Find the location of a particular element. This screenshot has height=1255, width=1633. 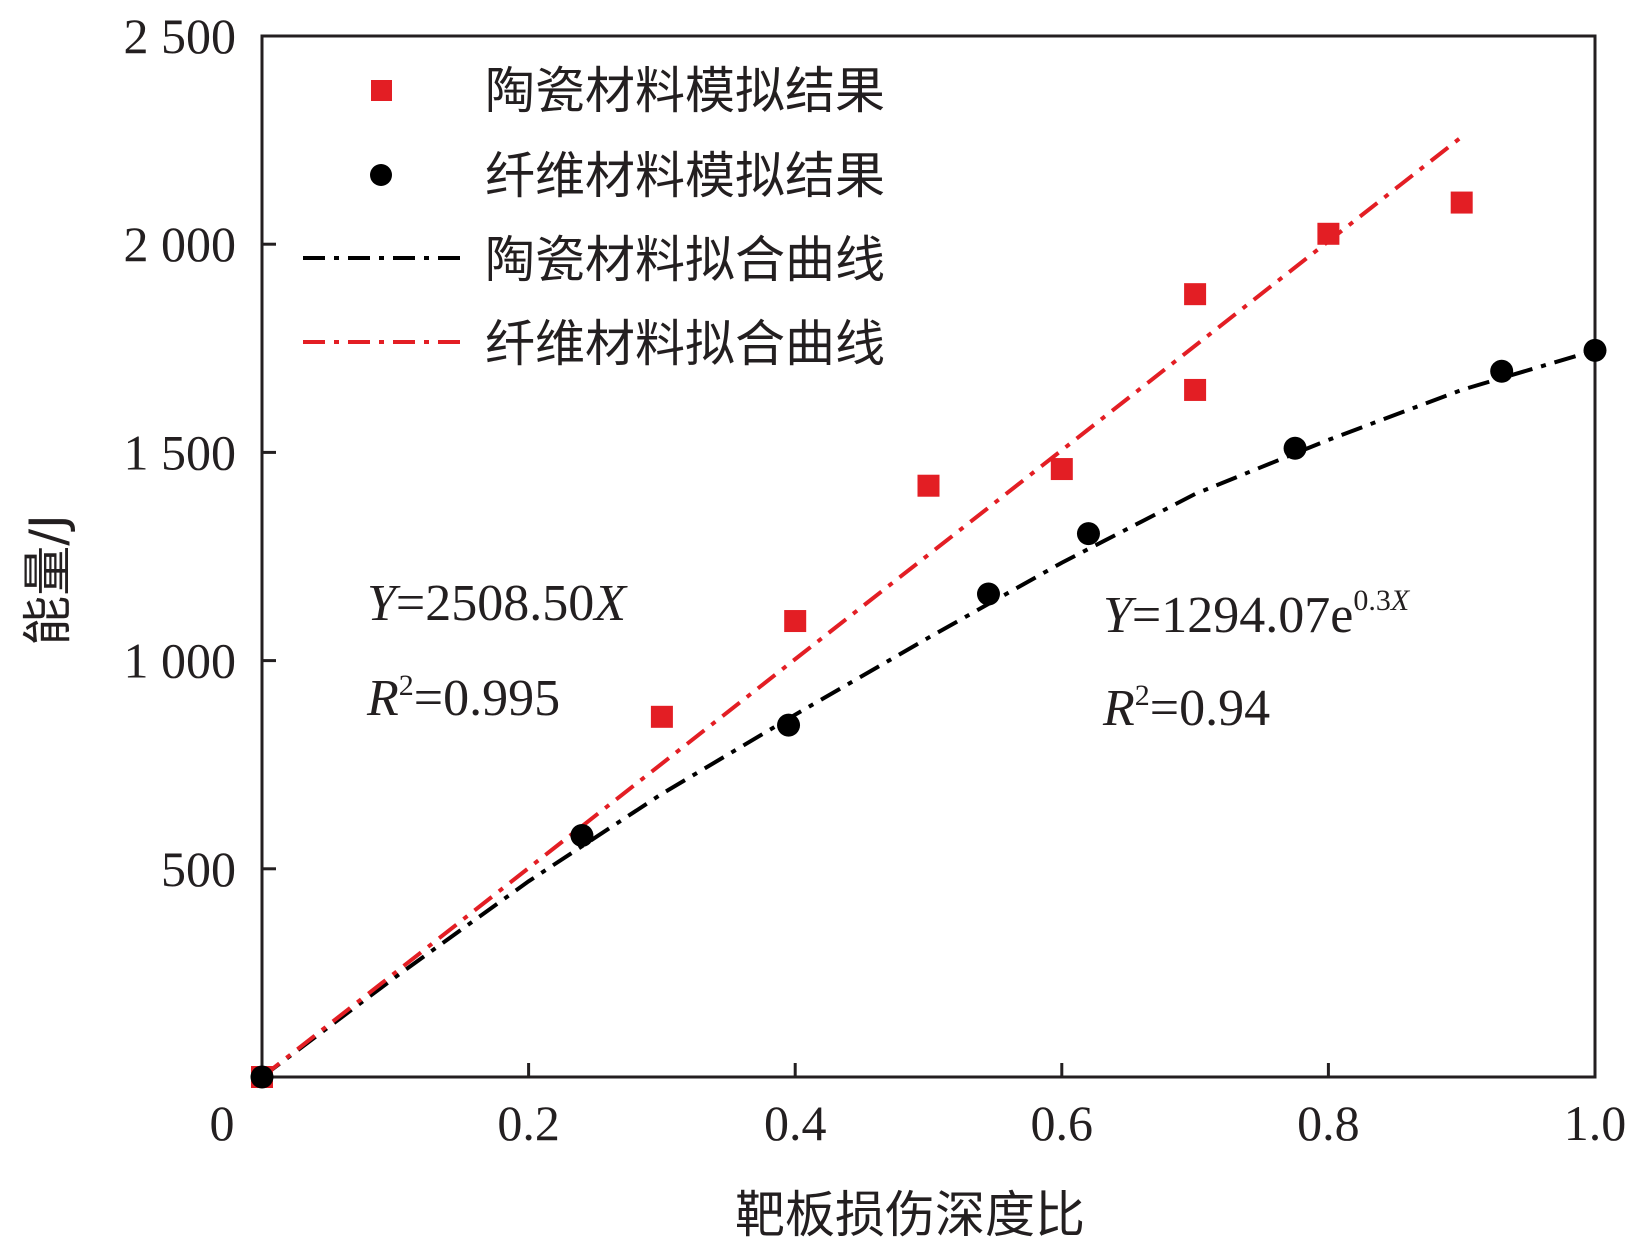

equation-right: Y=1294.07e0.3X is located at coordinates (1257, 614).